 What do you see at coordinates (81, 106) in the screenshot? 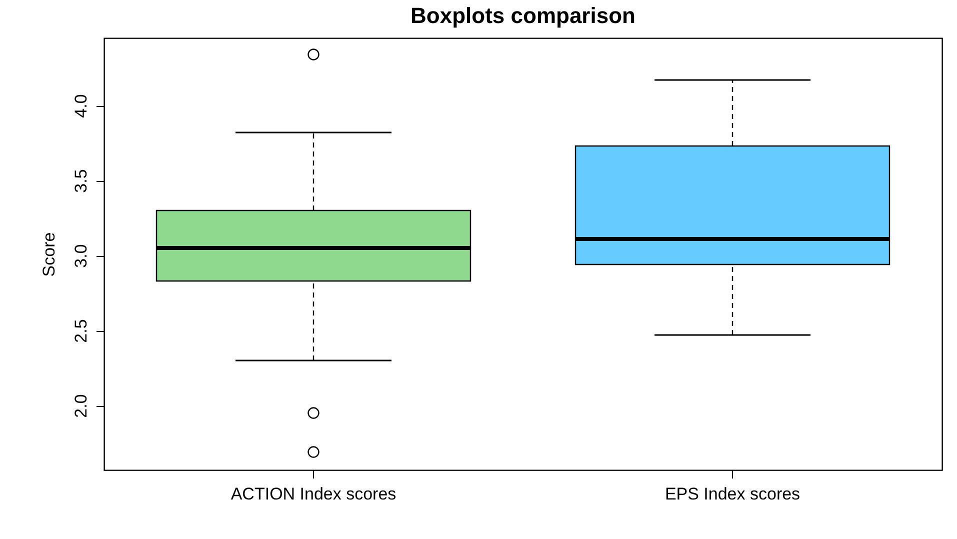
I see `y-tick-label: 4.0` at bounding box center [81, 106].